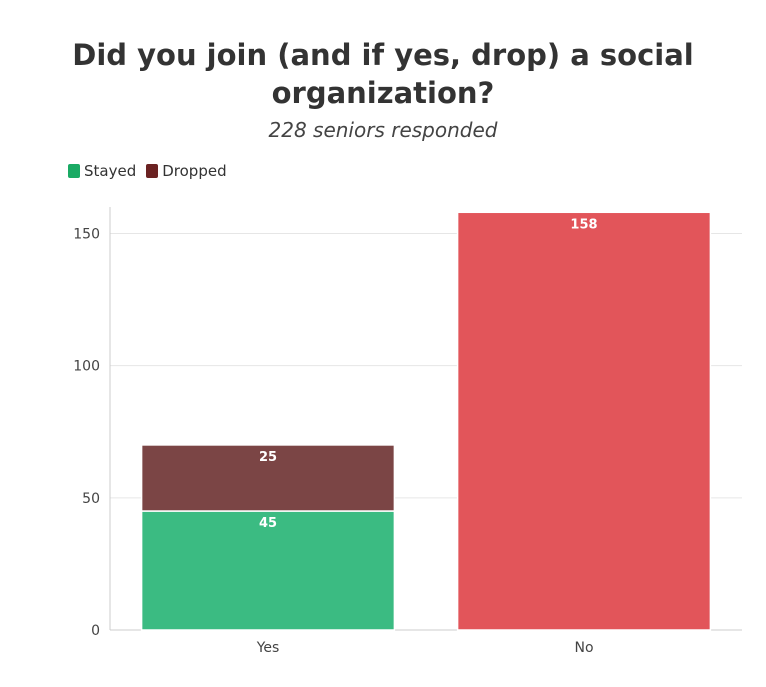 The width and height of the screenshot is (766, 687). I want to click on legend-swatch-dropped, so click(152, 171).